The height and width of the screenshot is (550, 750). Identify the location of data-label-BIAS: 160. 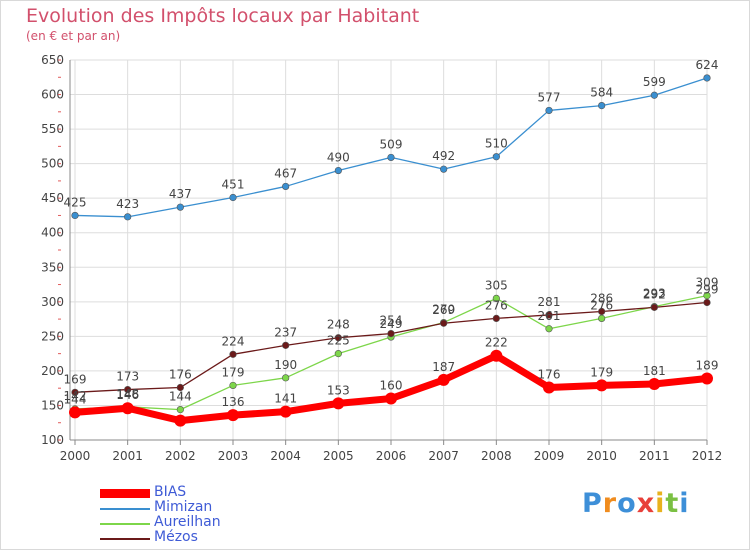
(391, 386).